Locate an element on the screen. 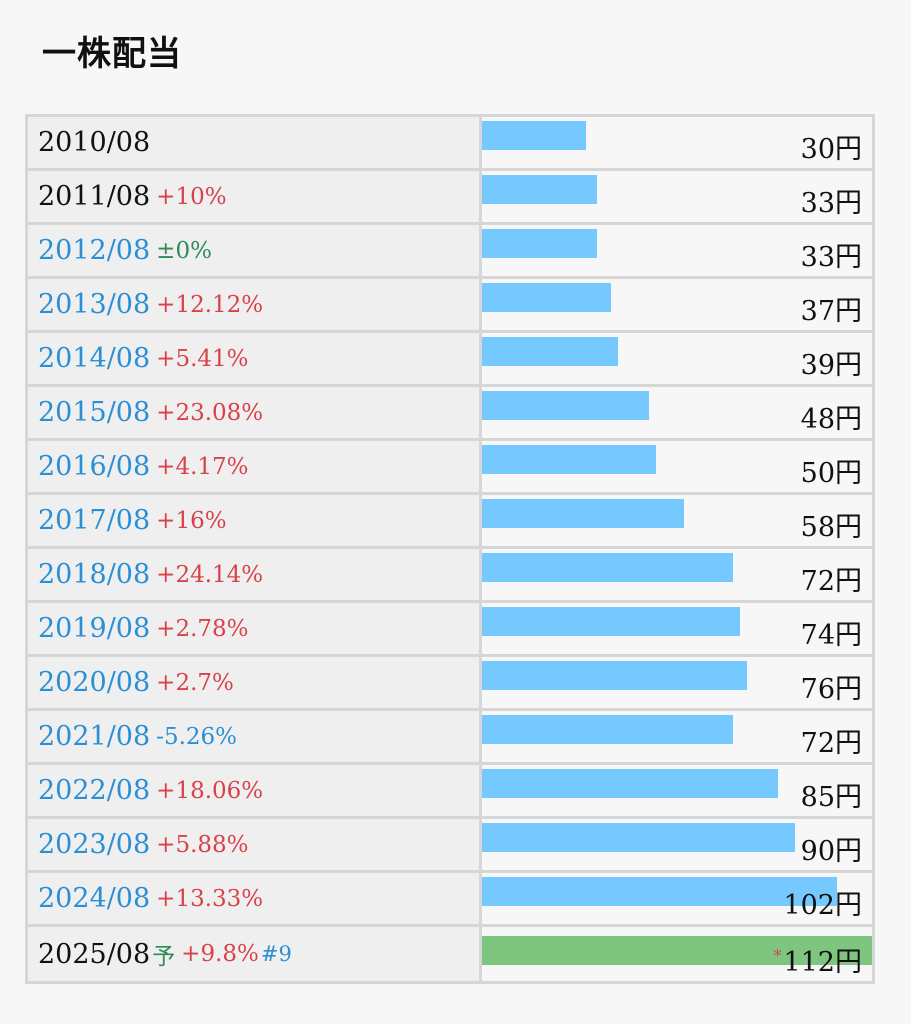 Image resolution: width=911 pixels, height=1024 pixels. period-cell: 2015/08 +23.08% is located at coordinates (253, 412).